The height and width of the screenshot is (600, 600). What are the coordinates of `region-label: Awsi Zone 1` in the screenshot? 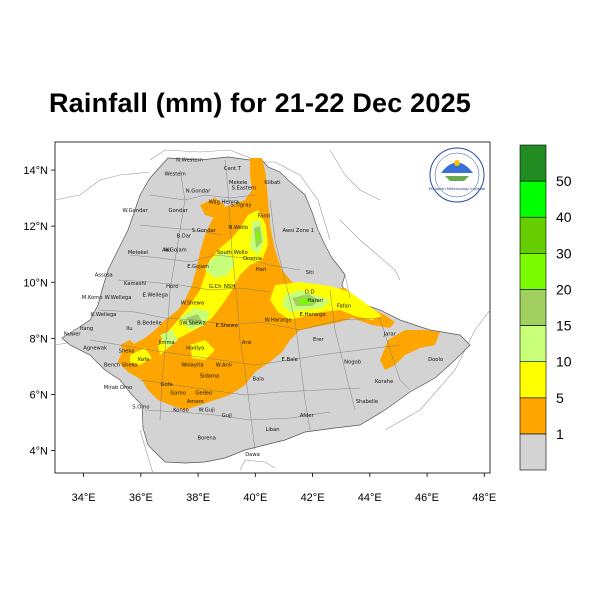 It's located at (299, 231).